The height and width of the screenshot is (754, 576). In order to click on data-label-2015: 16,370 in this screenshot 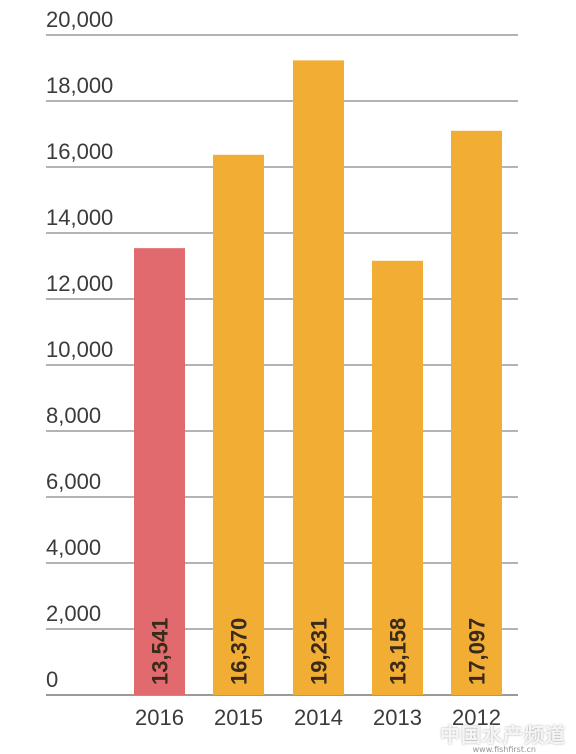, I will do `click(239, 651)`.